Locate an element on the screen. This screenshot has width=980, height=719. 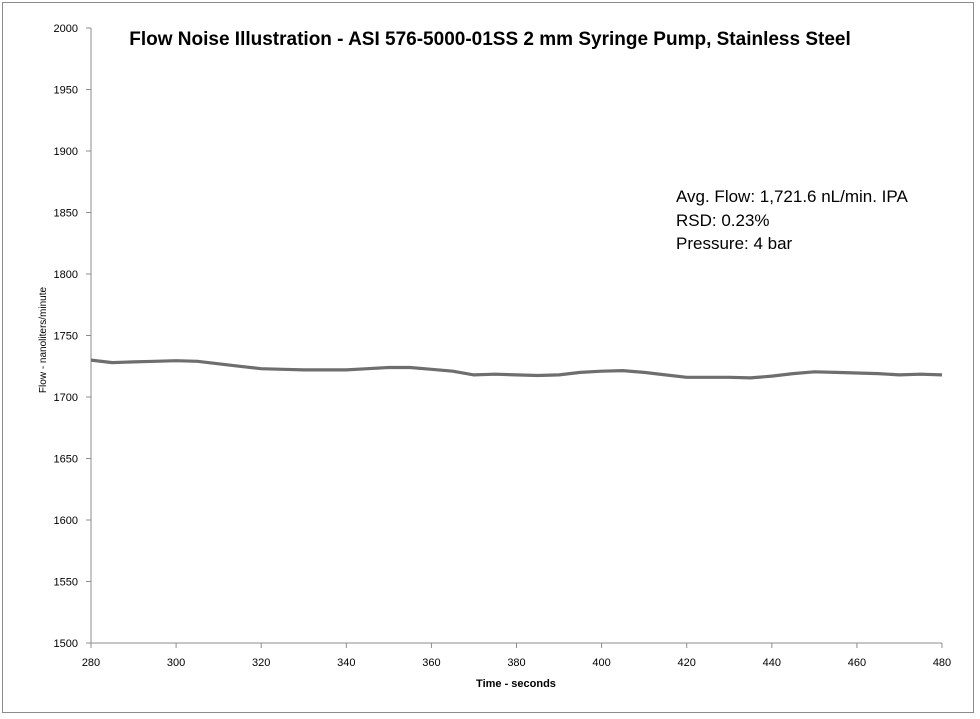
annotation-pressure: Pressure: 4 bar is located at coordinates (734, 243).